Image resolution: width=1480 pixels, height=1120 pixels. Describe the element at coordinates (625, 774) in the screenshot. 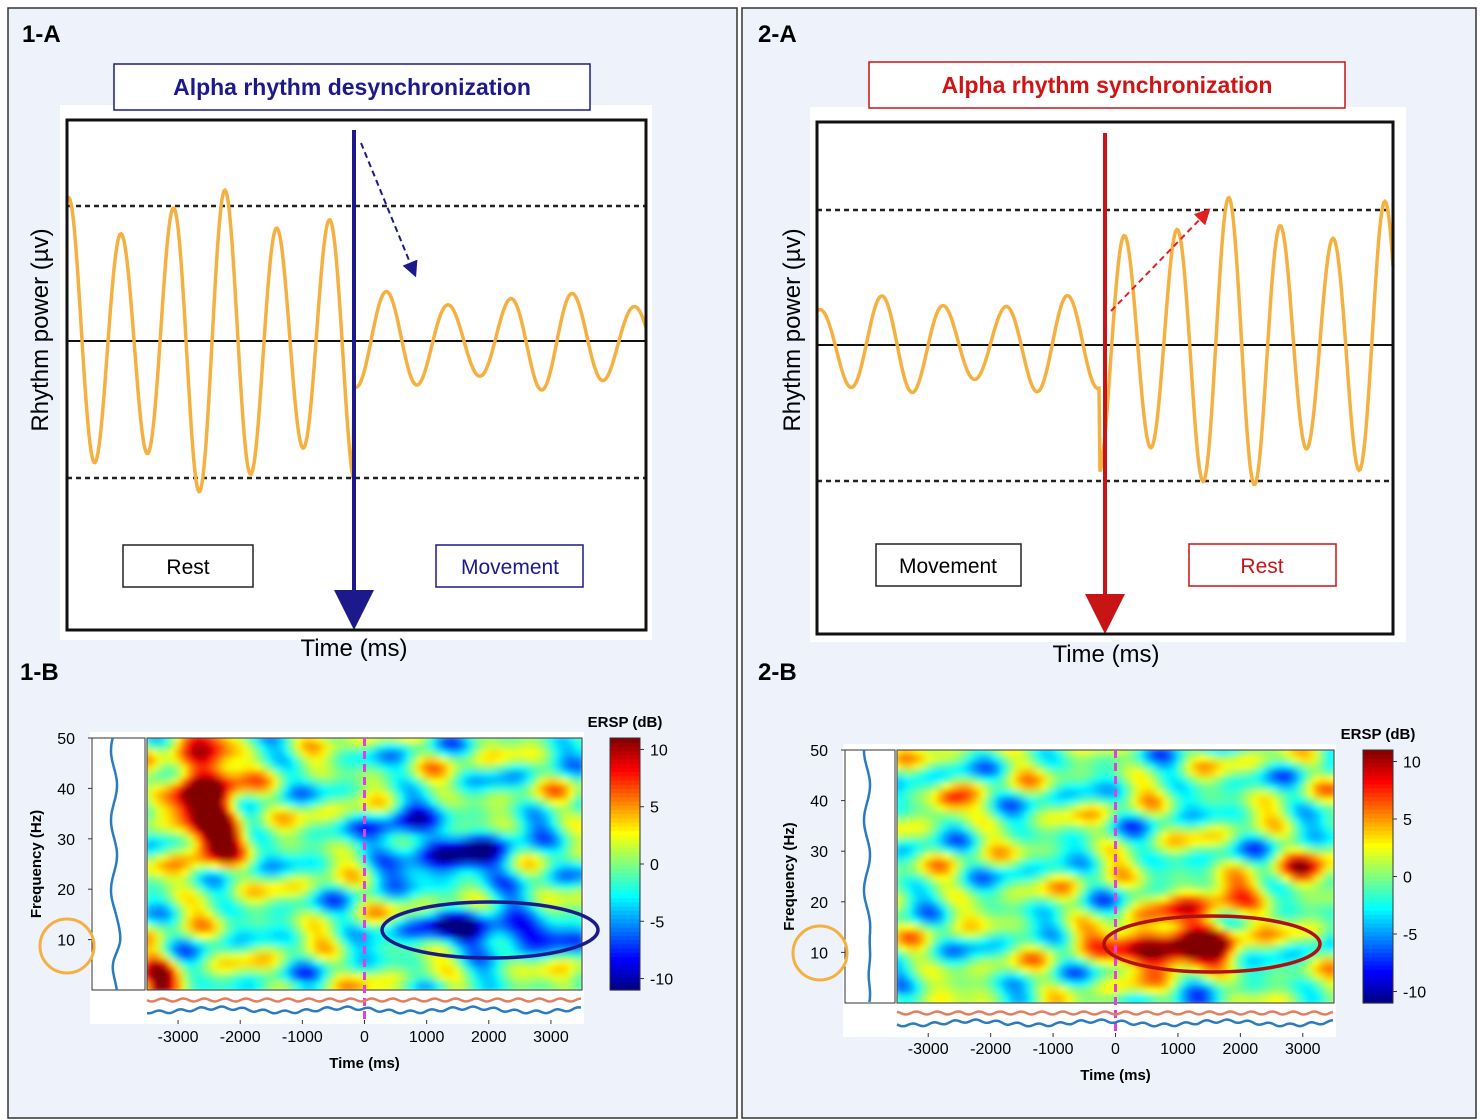

I see `colorbar-cell` at that location.